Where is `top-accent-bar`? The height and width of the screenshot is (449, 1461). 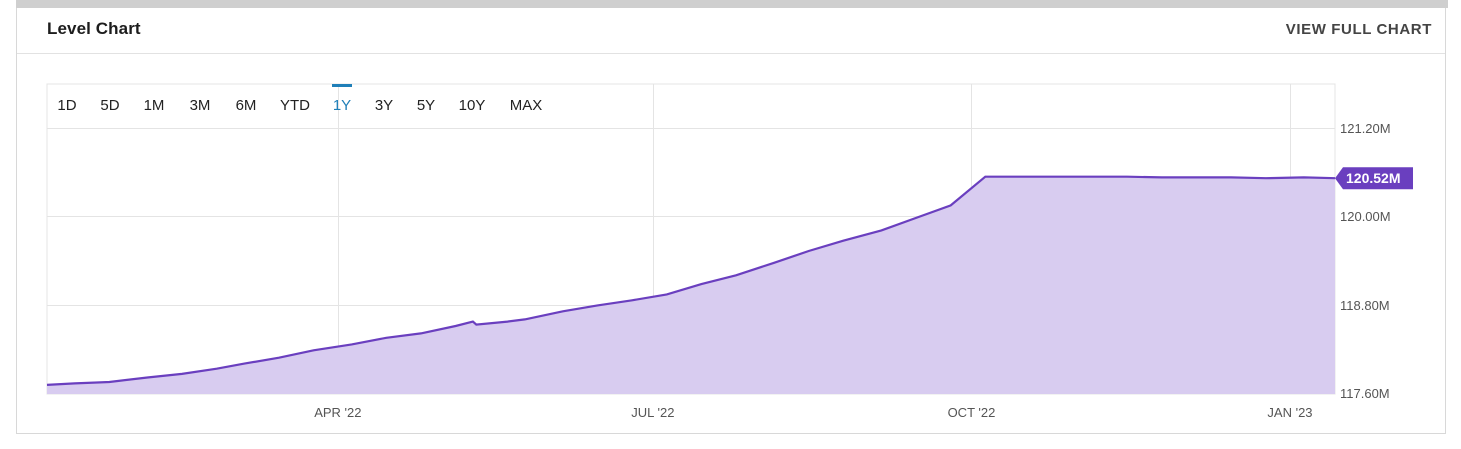
top-accent-bar is located at coordinates (732, 4).